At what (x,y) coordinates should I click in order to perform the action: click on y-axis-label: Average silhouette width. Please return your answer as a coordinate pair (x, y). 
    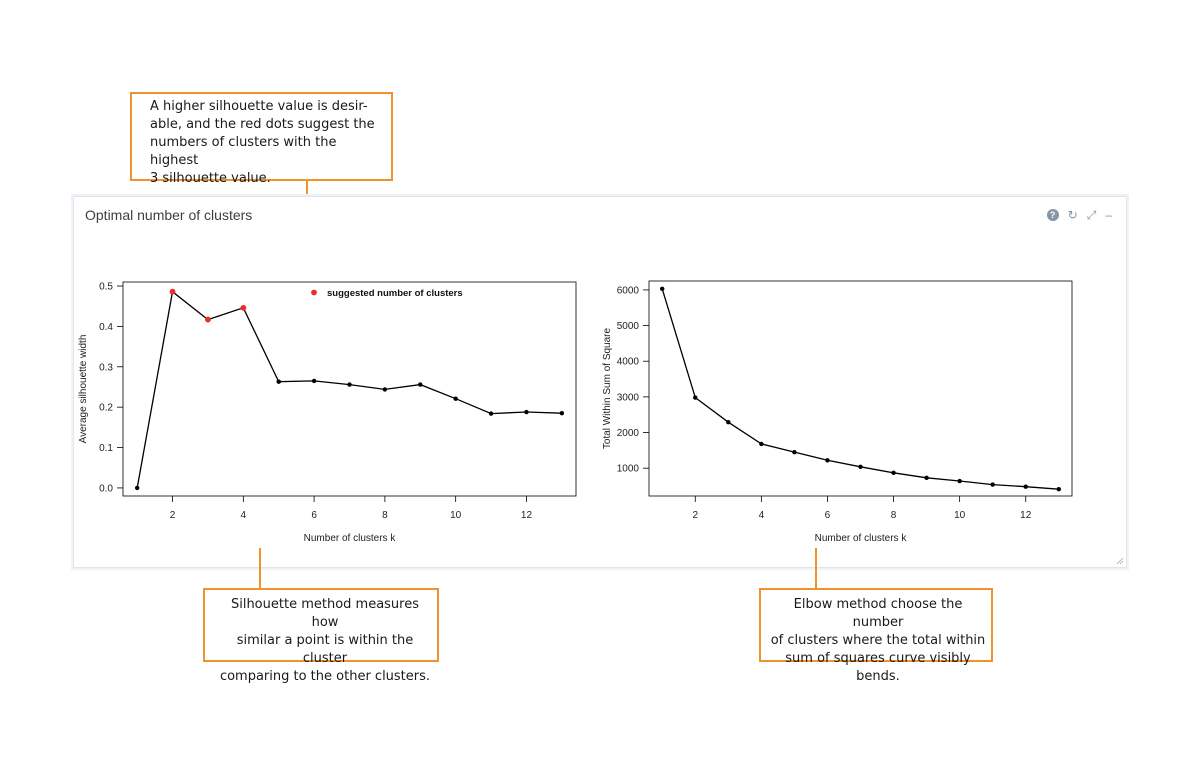
    Looking at the image, I should click on (83, 389).